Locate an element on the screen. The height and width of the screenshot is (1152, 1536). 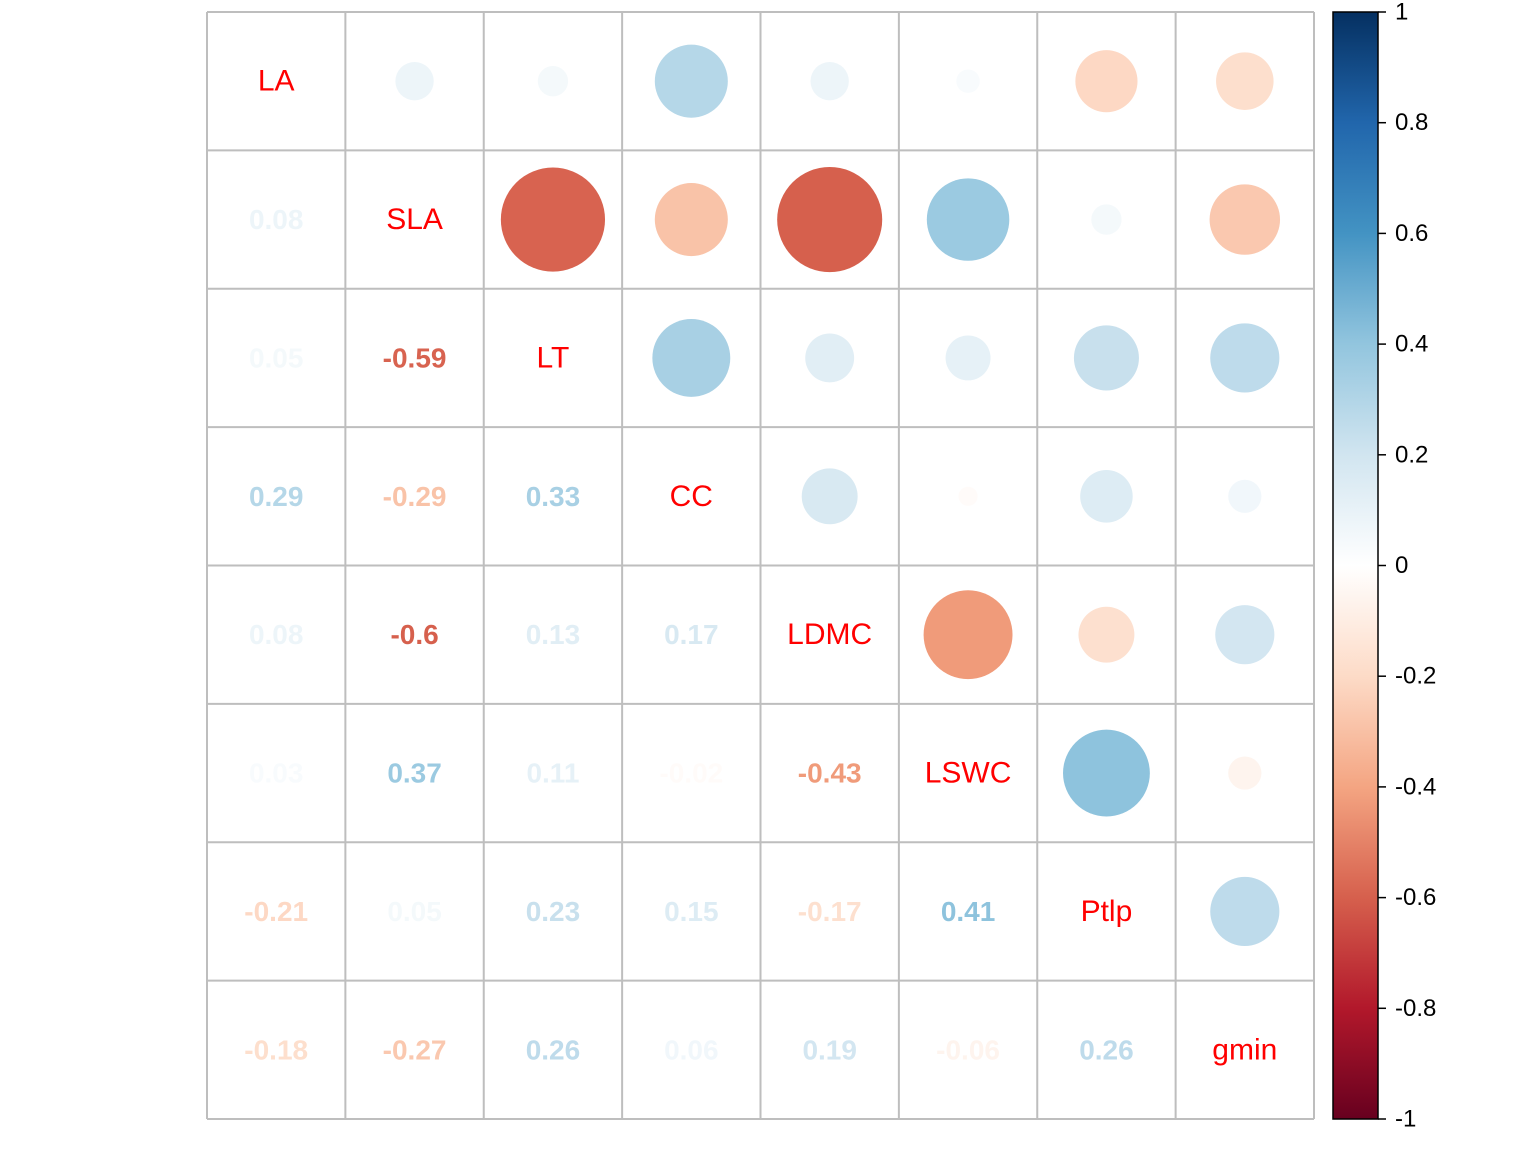
colorbar-gradient is located at coordinates (1355, 565).